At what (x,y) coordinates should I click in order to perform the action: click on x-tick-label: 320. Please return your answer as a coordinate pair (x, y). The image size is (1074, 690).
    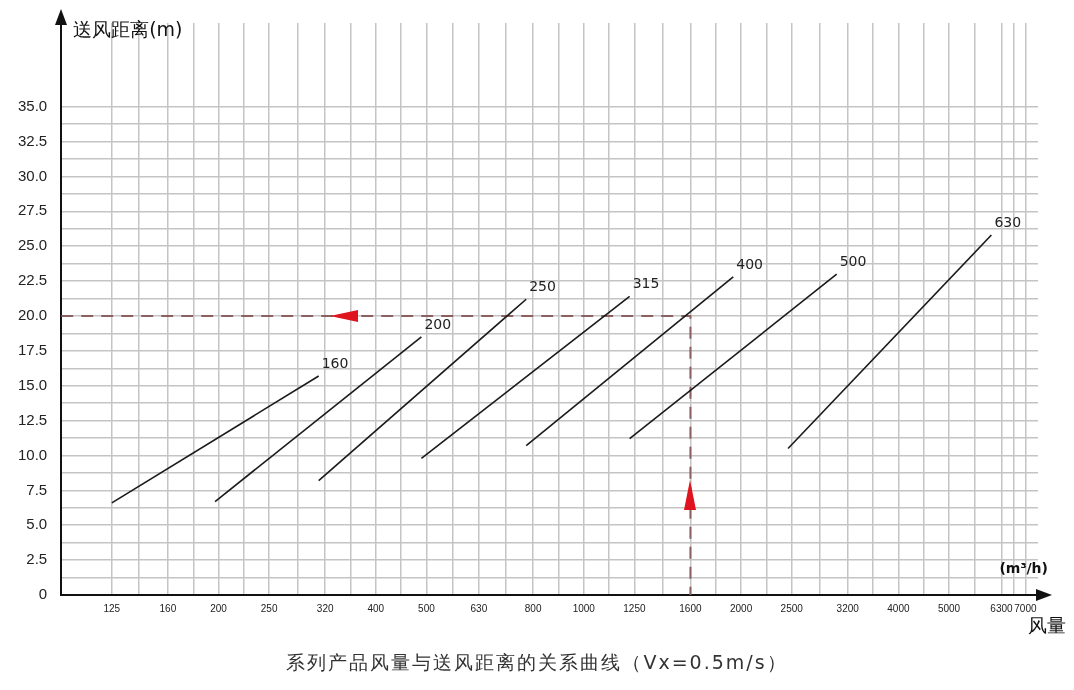
    Looking at the image, I should click on (325, 608).